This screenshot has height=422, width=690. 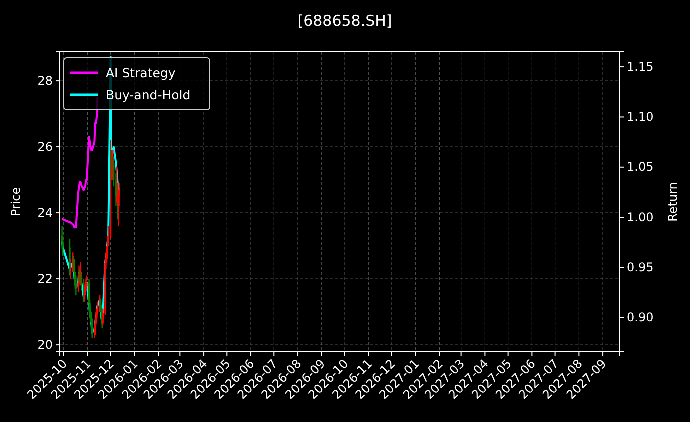 I want to click on y2-tick-label: 1.05, so click(x=640, y=167).